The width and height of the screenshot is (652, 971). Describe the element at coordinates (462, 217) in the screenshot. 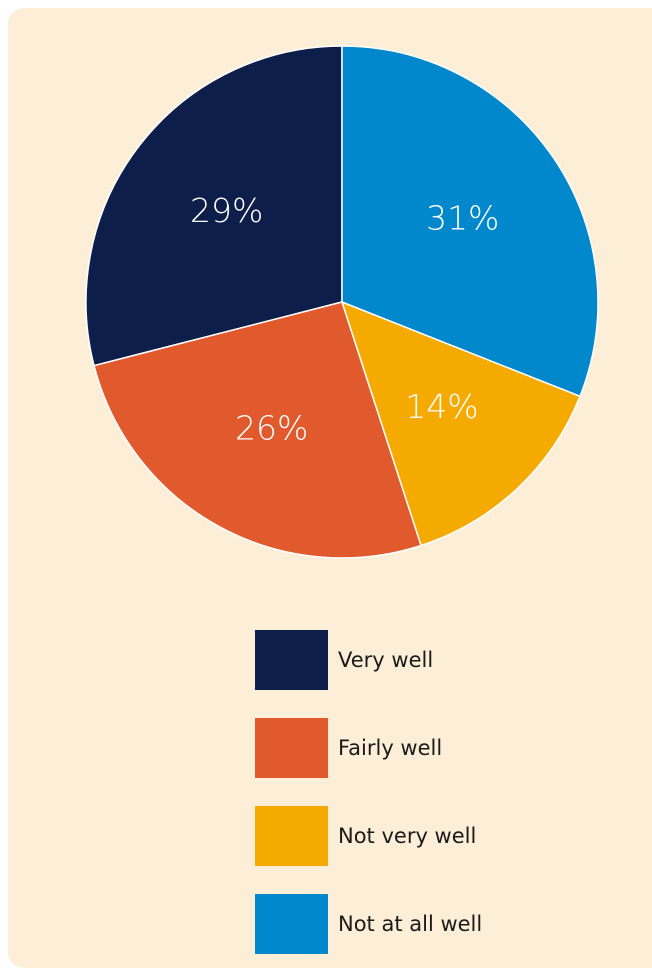

I see `value-label: 31%` at that location.